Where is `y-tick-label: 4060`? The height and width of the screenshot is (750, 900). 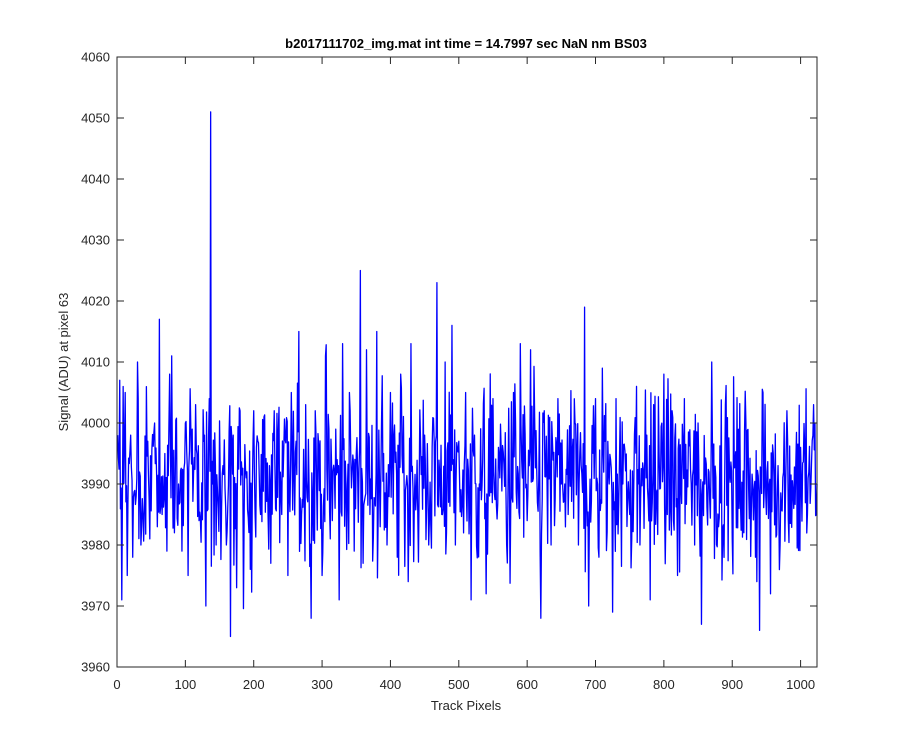
y-tick-label: 4060 is located at coordinates (95, 57).